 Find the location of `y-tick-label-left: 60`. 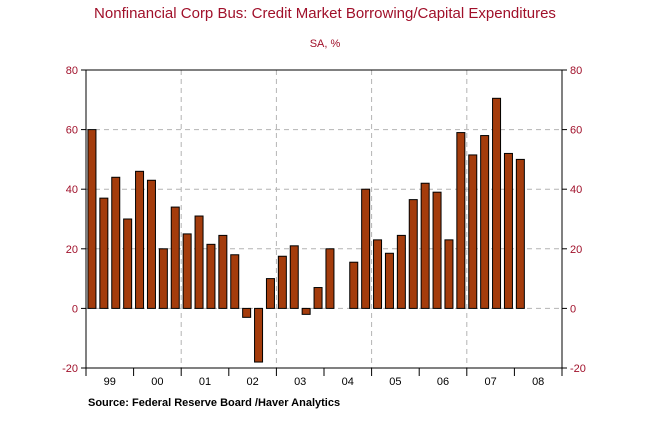

y-tick-label-left: 60 is located at coordinates (72, 131).